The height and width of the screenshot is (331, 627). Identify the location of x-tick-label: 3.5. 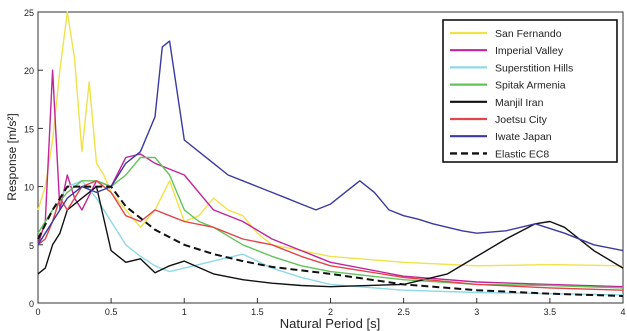
(550, 312).